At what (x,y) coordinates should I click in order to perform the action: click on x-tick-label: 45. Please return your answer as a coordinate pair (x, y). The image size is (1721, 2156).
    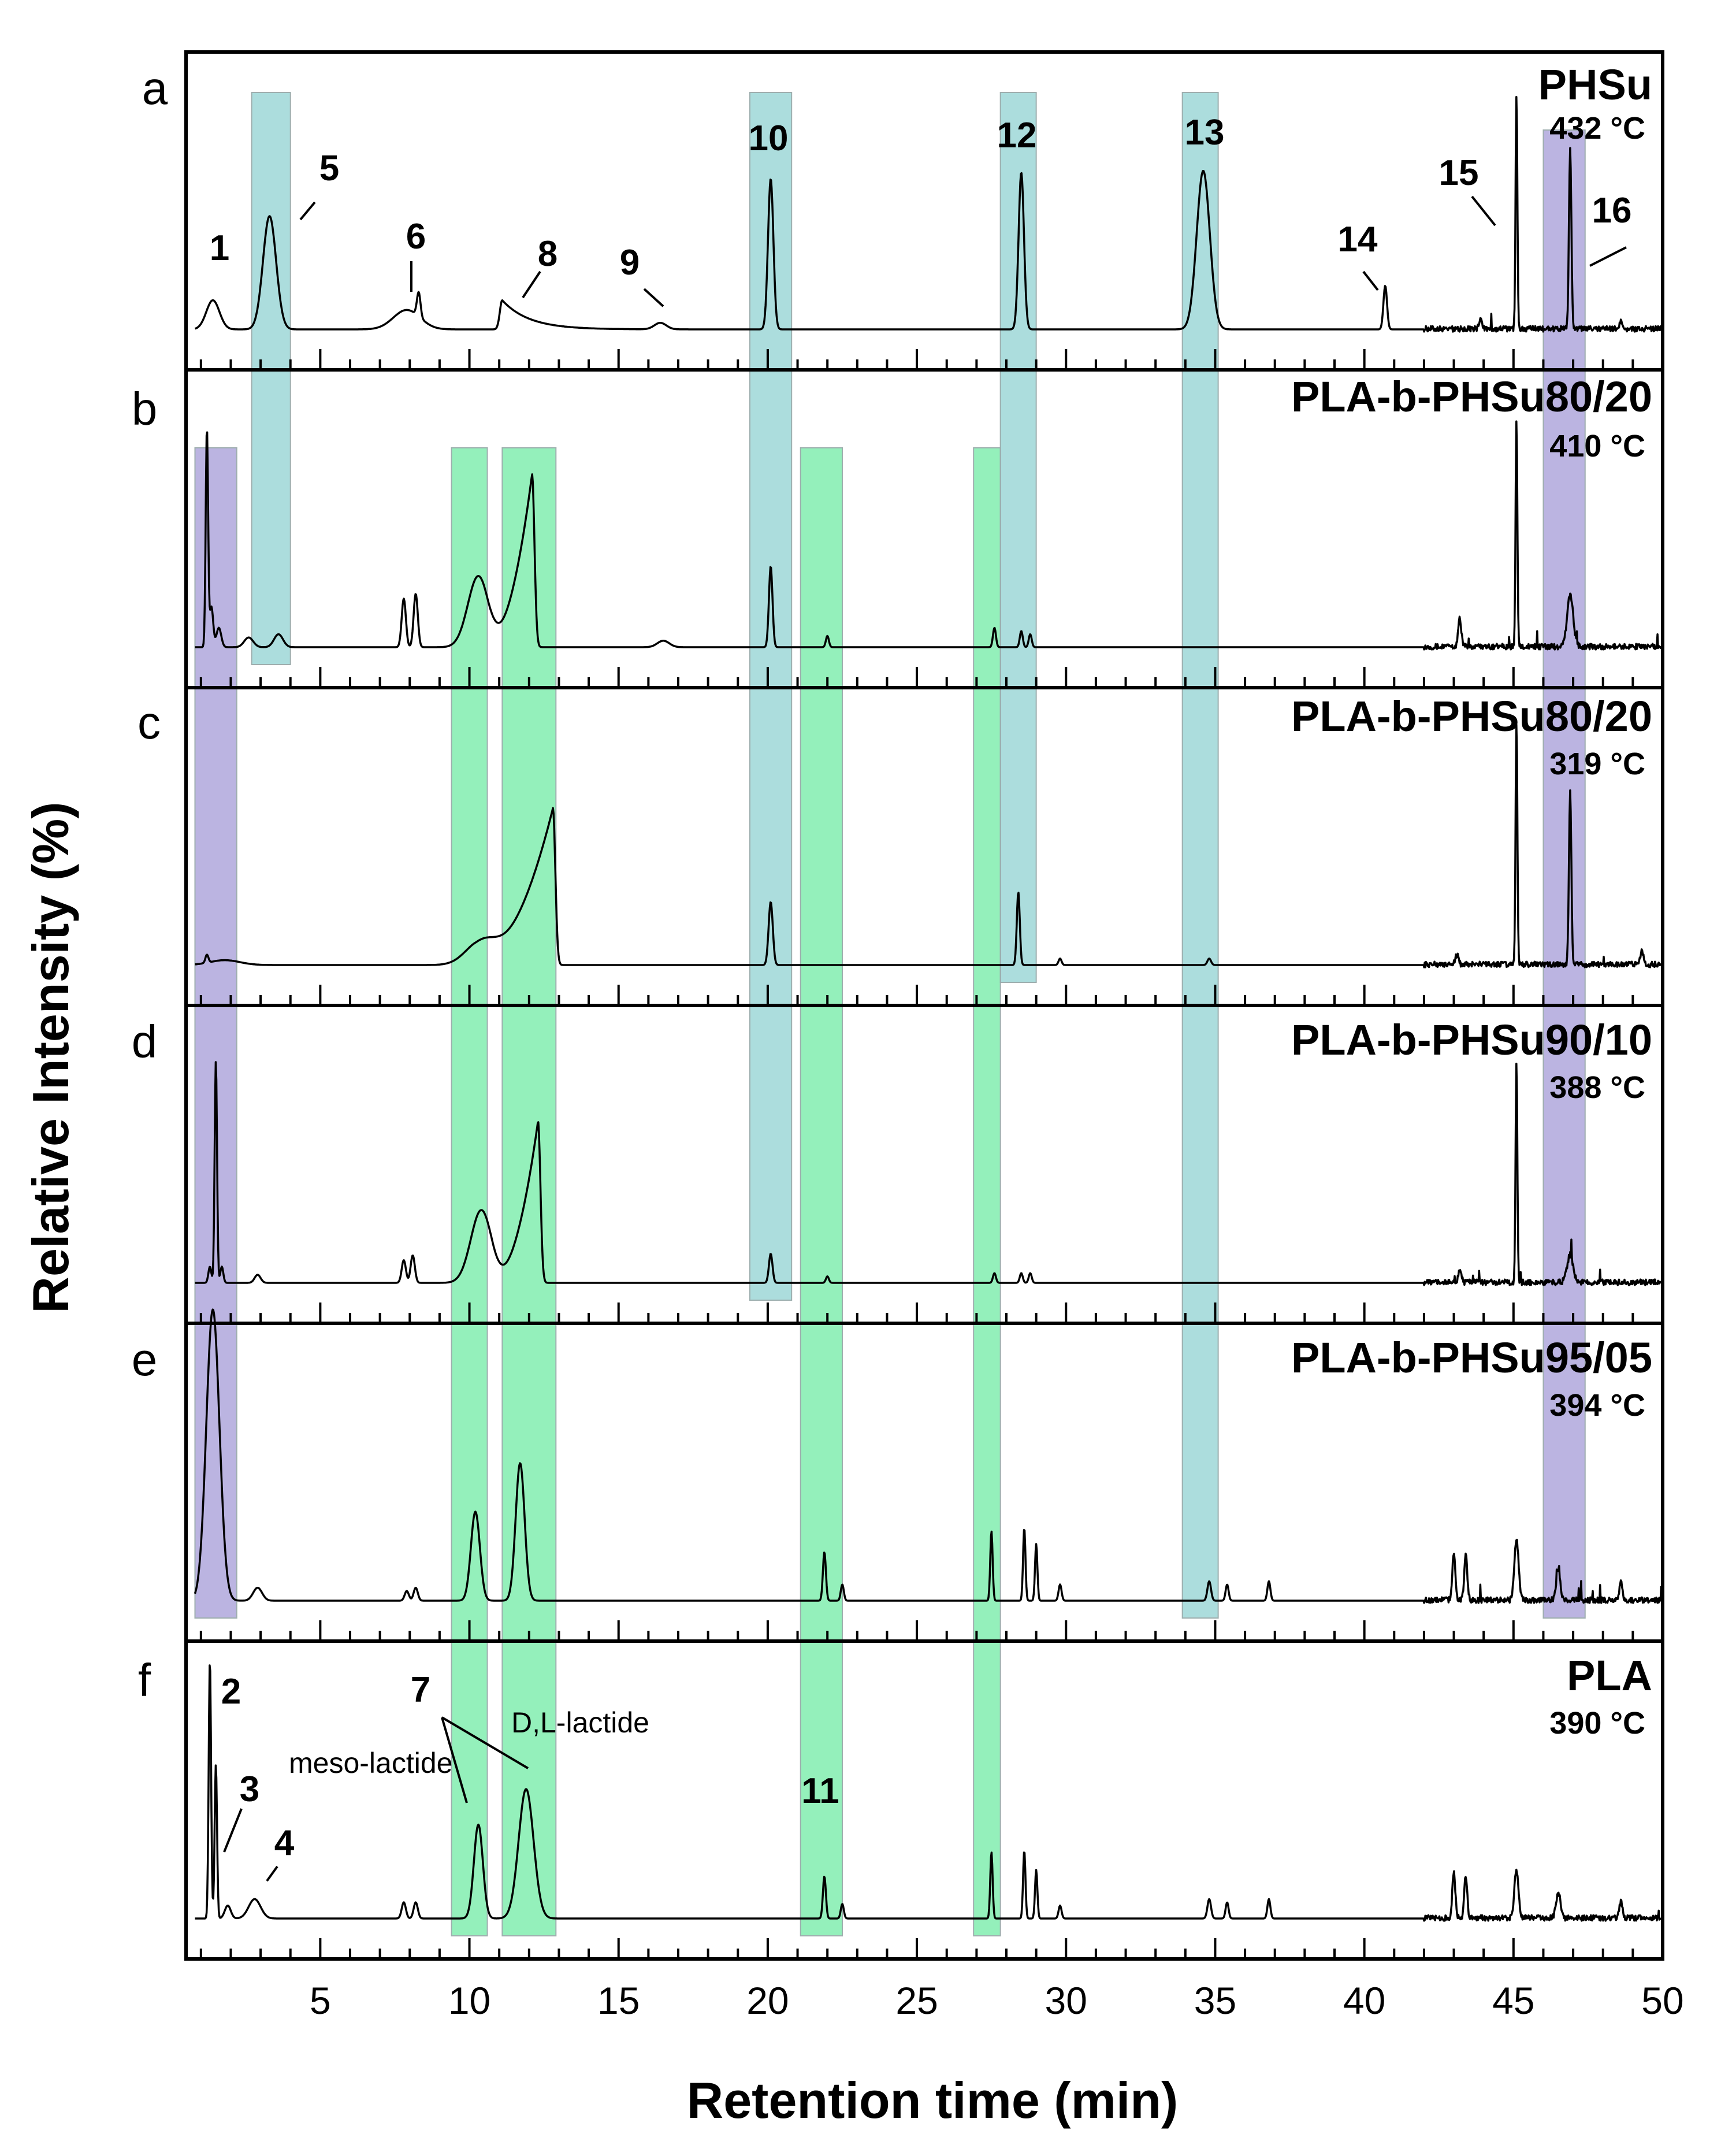
    Looking at the image, I should click on (1513, 2000).